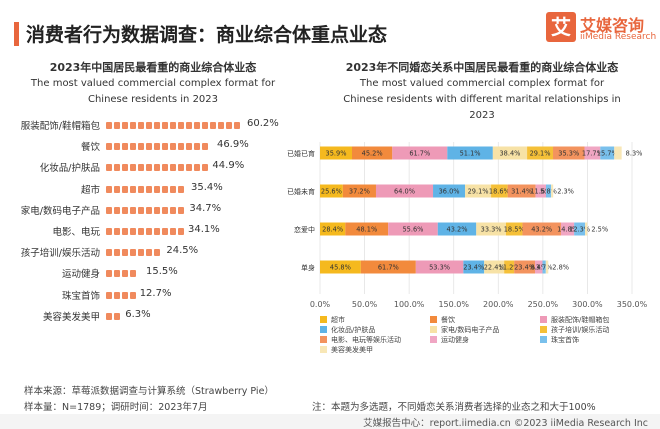 Image resolution: width=660 pixels, height=429 pixels. What do you see at coordinates (182, 251) in the screenshot?
I see `left-value-label: 24.5%` at bounding box center [182, 251].